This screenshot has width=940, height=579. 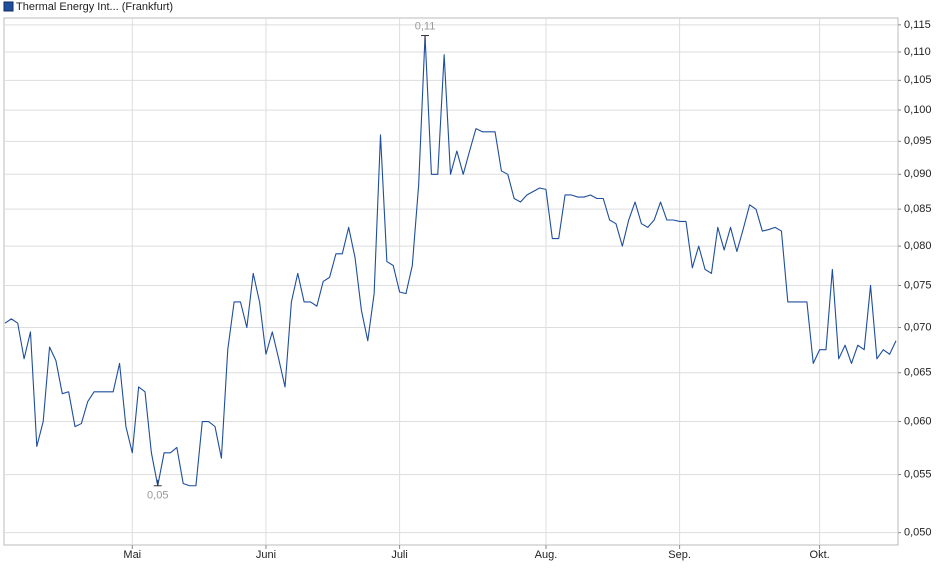 What do you see at coordinates (8, 6) in the screenshot?
I see `legend-swatch` at bounding box center [8, 6].